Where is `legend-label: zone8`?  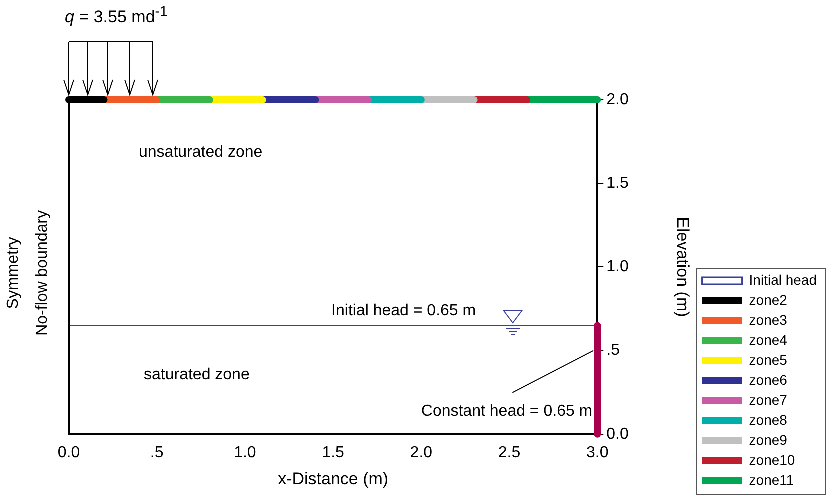
legend-label: zone8 is located at coordinates (768, 420).